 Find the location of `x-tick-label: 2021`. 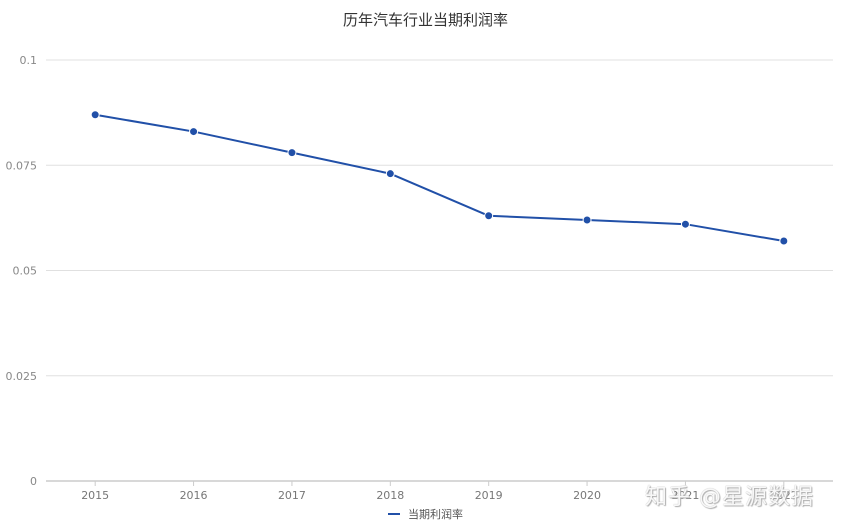

x-tick-label: 2021 is located at coordinates (685, 495).